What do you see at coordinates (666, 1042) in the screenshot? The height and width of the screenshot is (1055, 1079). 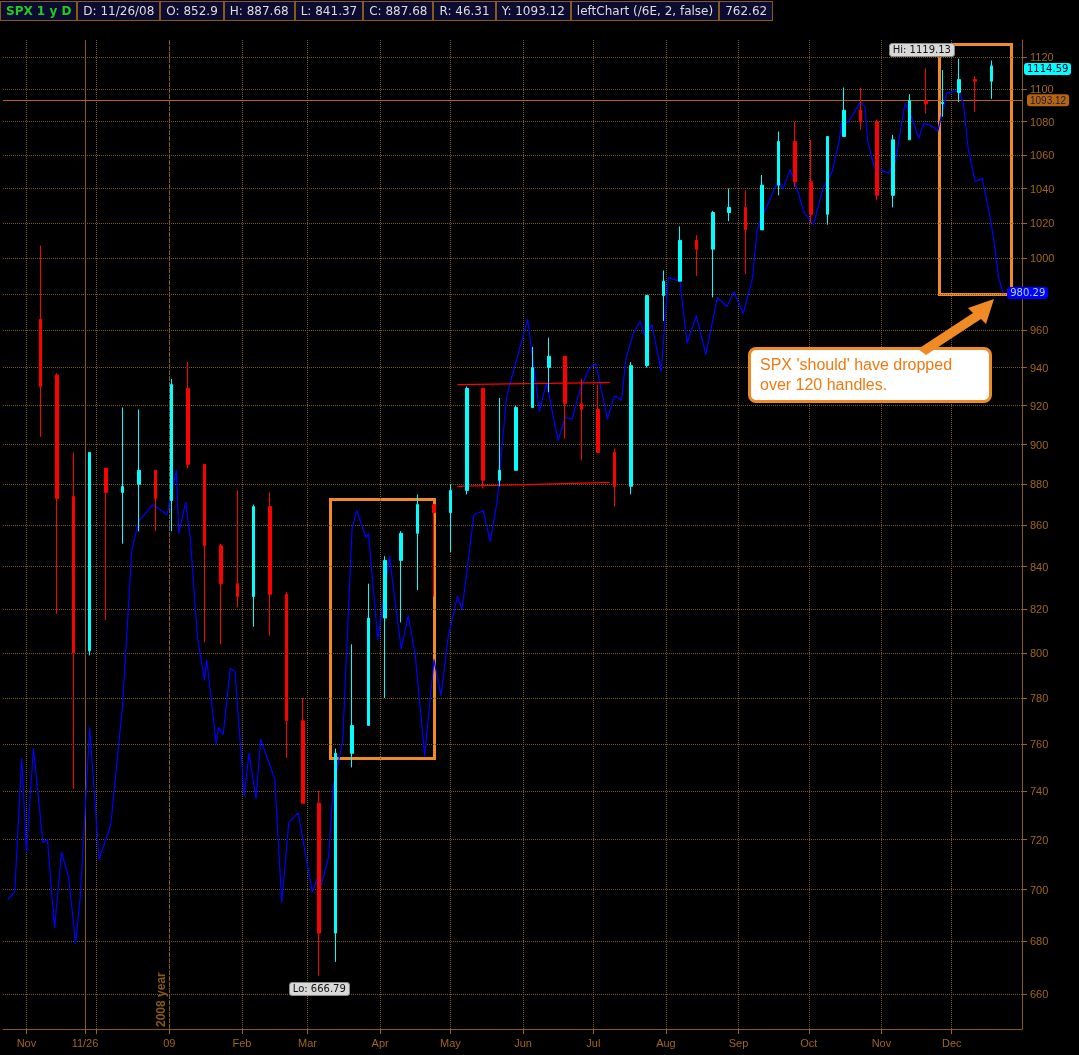 I see `x-tick-label: Aug` at bounding box center [666, 1042].